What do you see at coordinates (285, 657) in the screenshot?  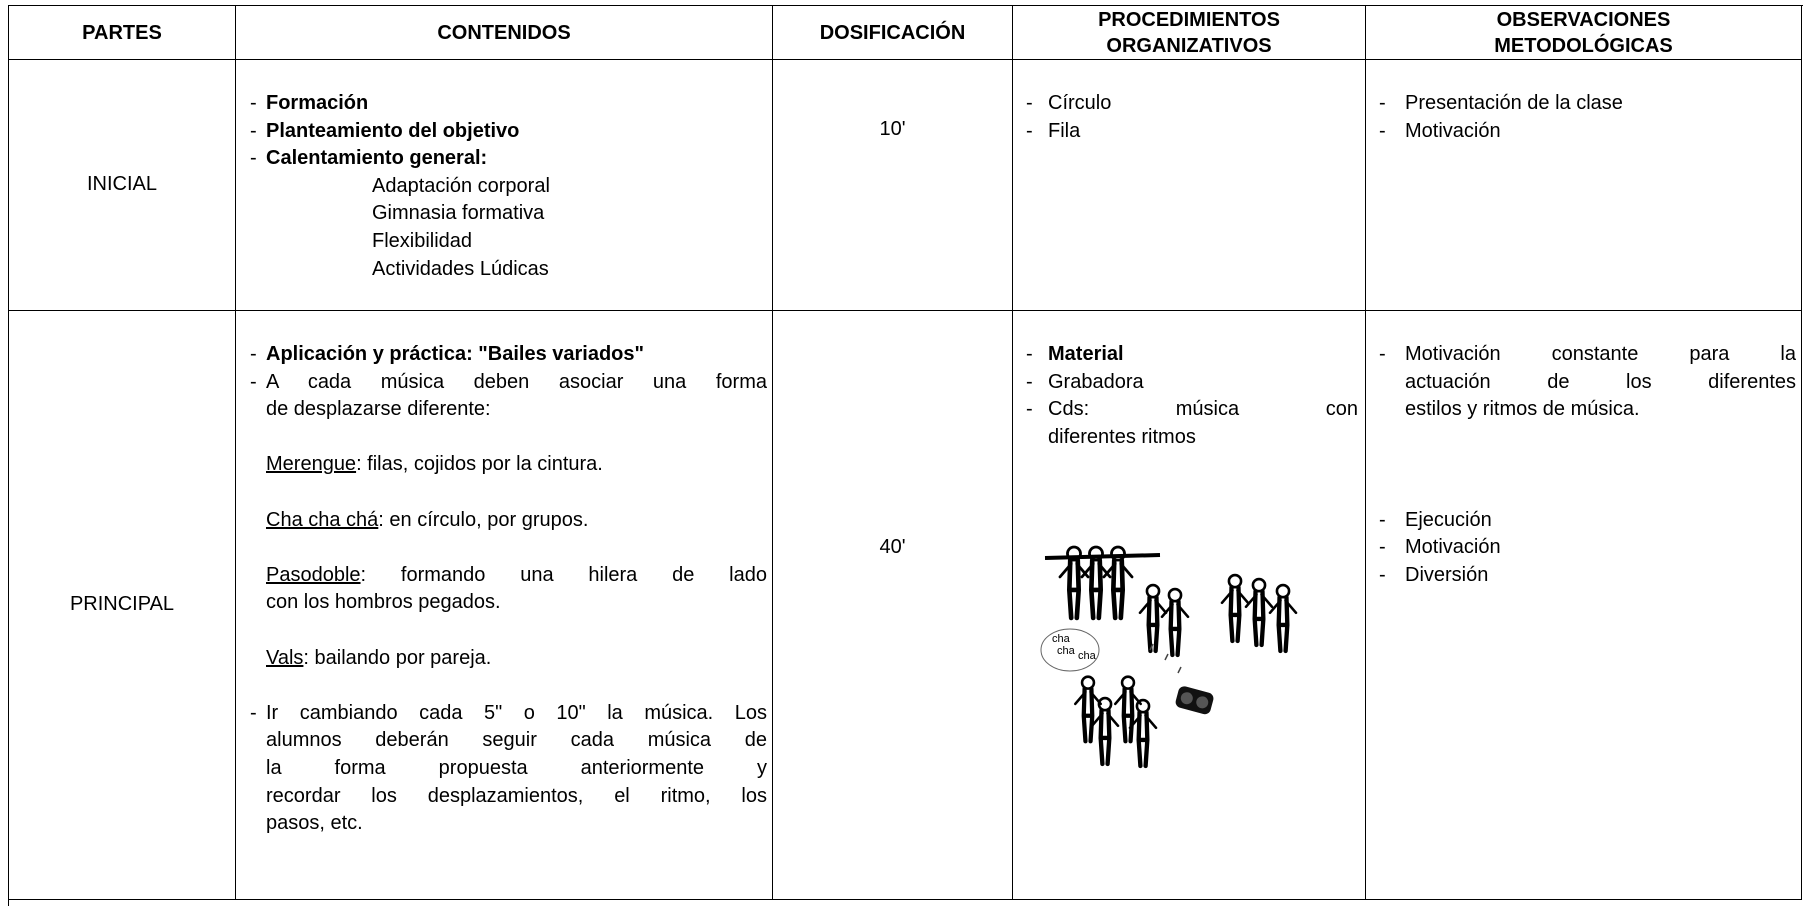 I see `text-run: Vals` at bounding box center [285, 657].